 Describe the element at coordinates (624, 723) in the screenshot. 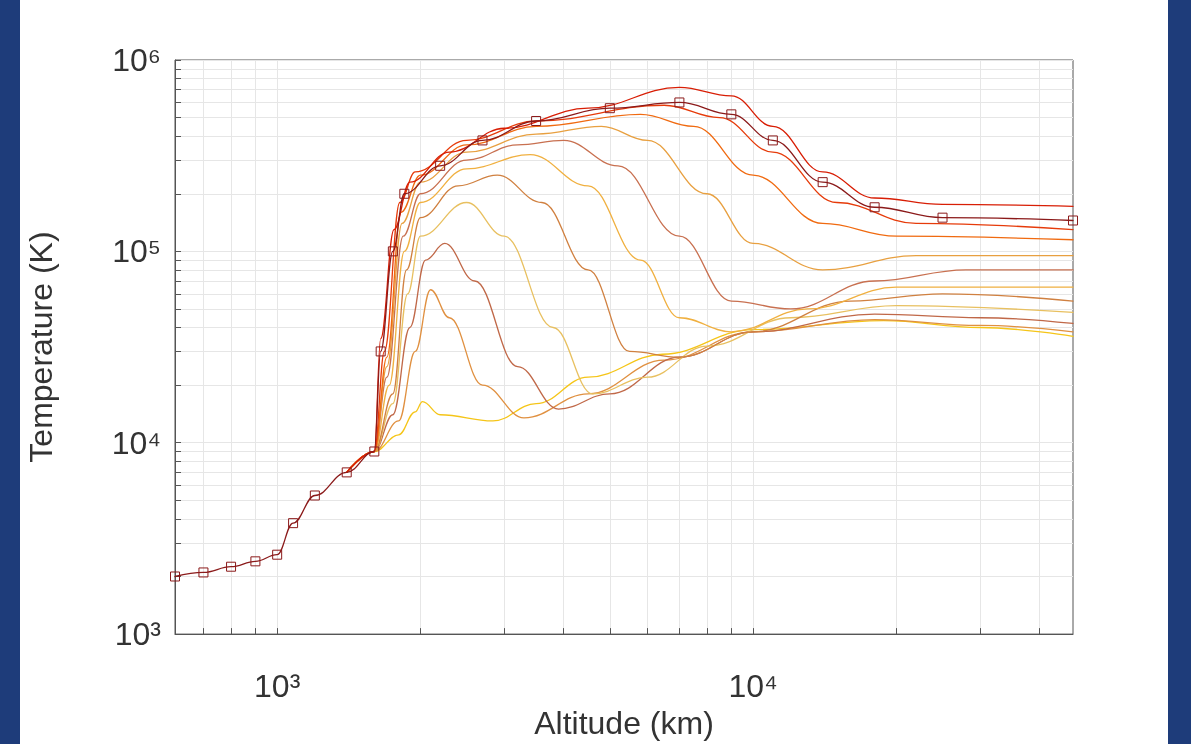

I see `x-axis-title: Altitude (km)` at that location.